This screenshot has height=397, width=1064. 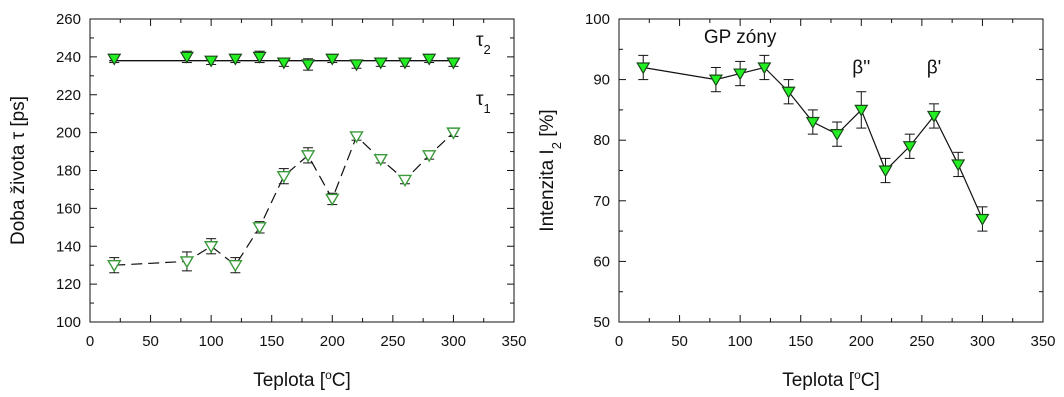 What do you see at coordinates (601, 201) in the screenshot?
I see `y-tick-label: 70` at bounding box center [601, 201].